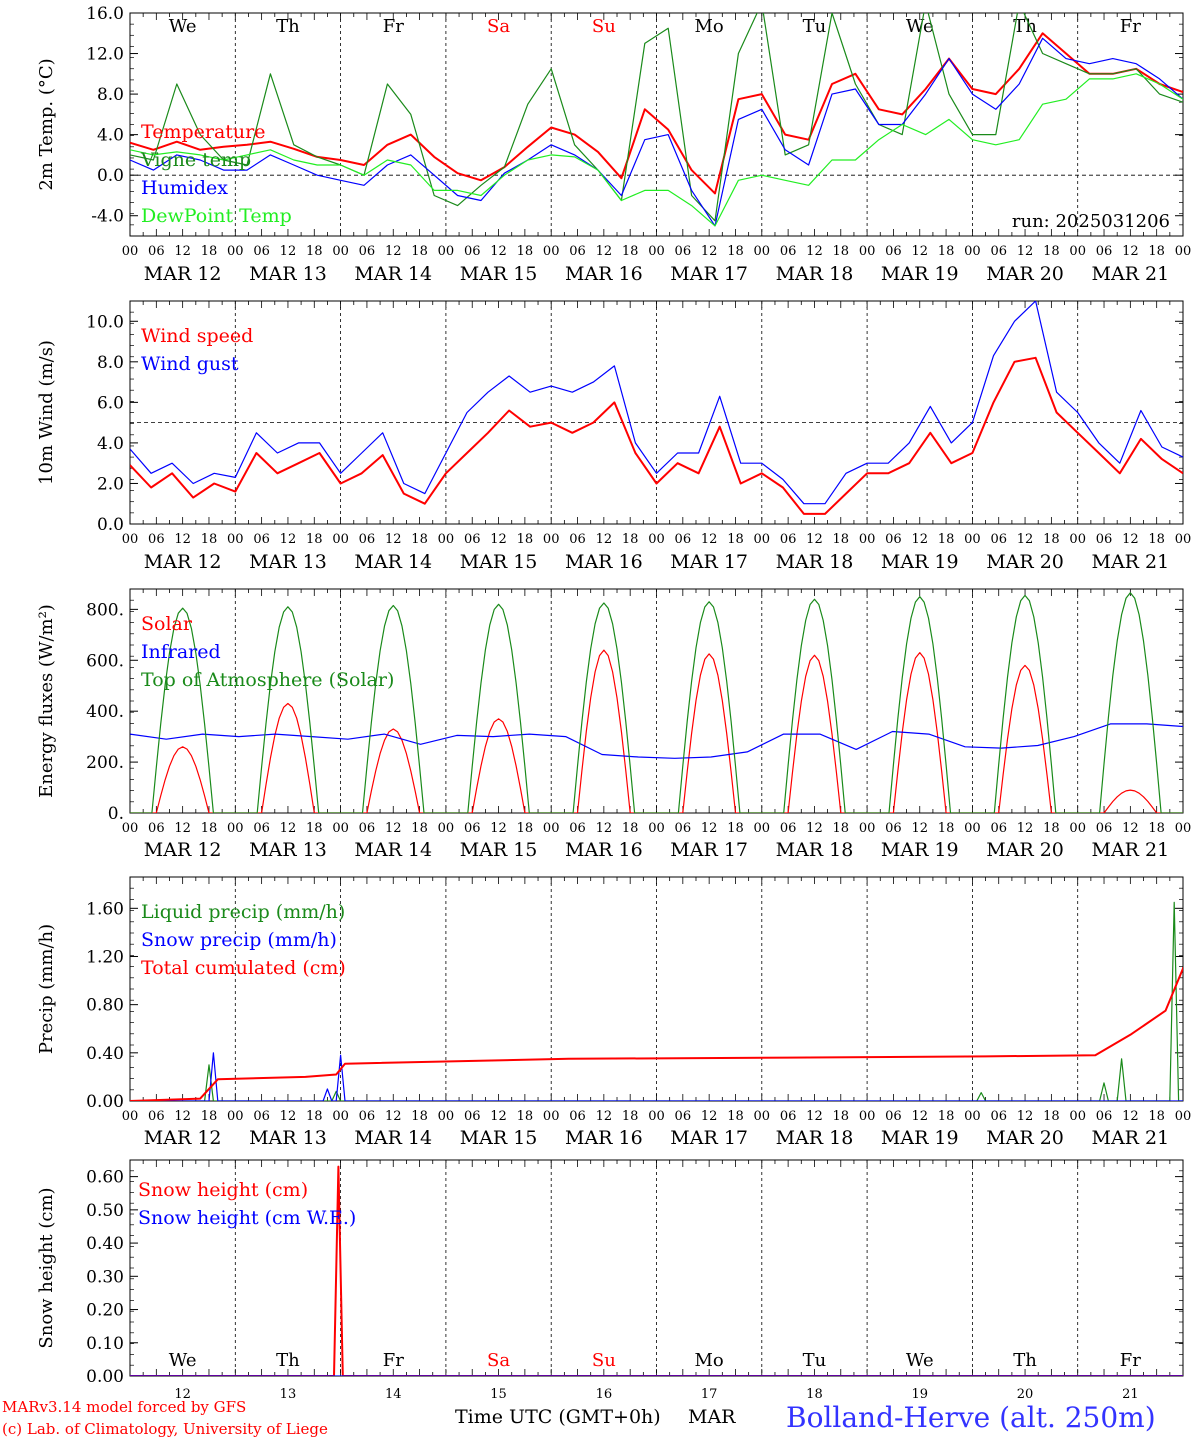  Describe the element at coordinates (709, 850) in the screenshot. I see `date-label: MAR 17` at that location.